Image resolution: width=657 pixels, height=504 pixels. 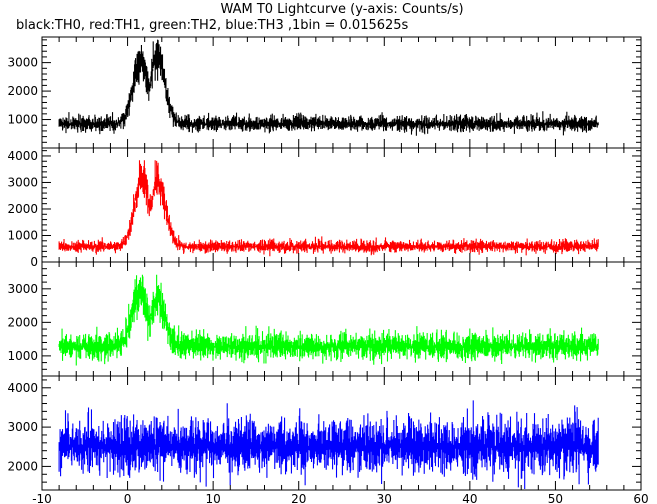 I want to click on x-tick-label: 50, so click(x=555, y=498).